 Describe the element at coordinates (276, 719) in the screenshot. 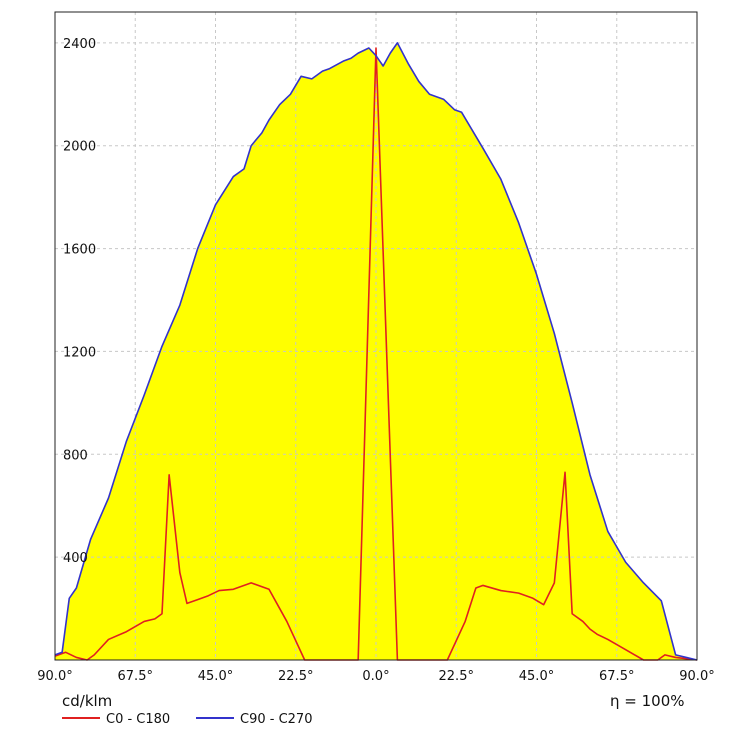

I see `legend-label-c90-c270: C90 - C270` at that location.